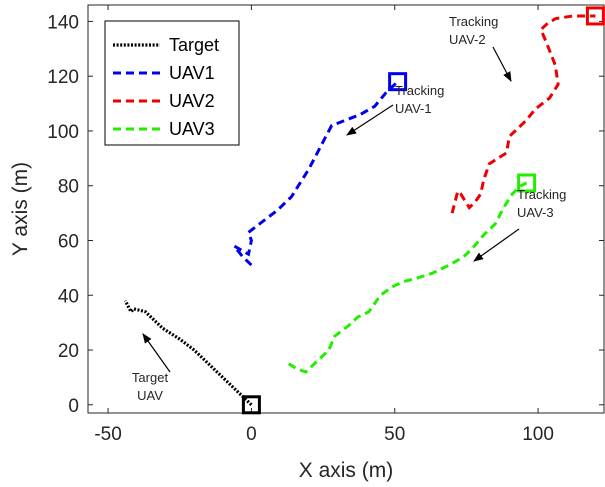 Image resolution: width=605 pixels, height=487 pixels. What do you see at coordinates (541, 203) in the screenshot?
I see `annotation-label: Tracking UAV-3` at bounding box center [541, 203].